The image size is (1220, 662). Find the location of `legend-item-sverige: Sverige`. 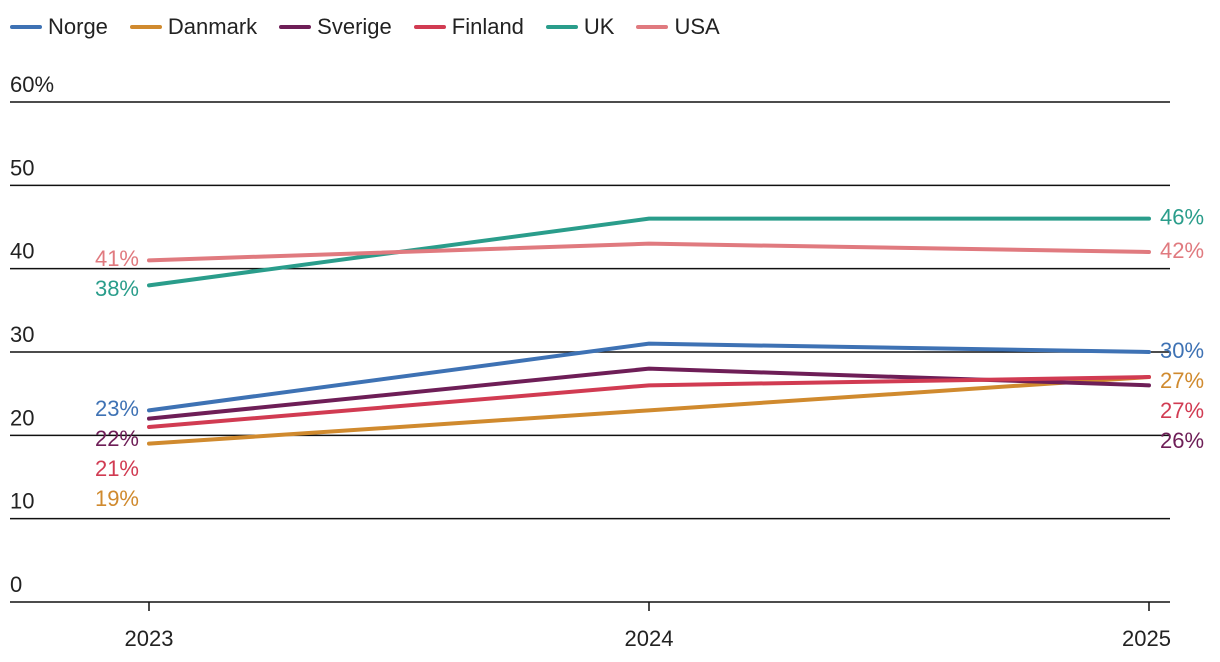

legend-item-sverige: Sverige is located at coordinates (335, 27).